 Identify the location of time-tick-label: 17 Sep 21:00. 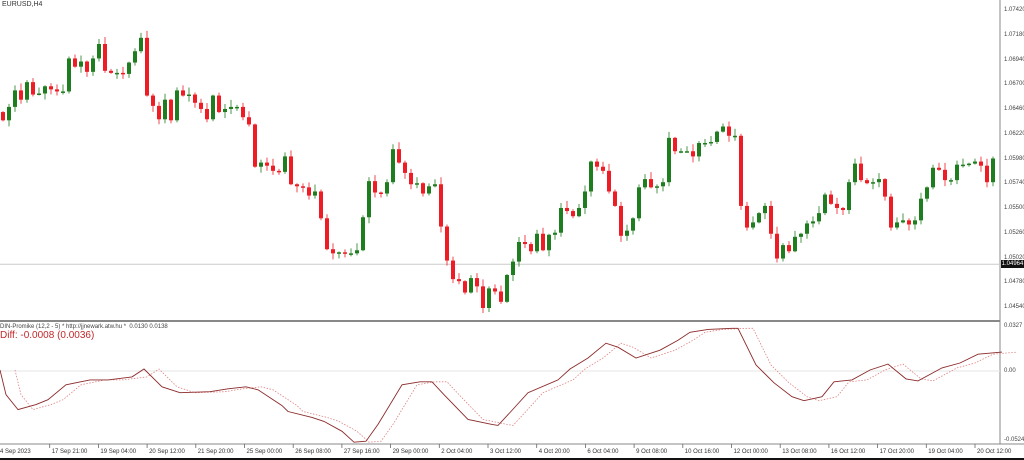
(69, 452).